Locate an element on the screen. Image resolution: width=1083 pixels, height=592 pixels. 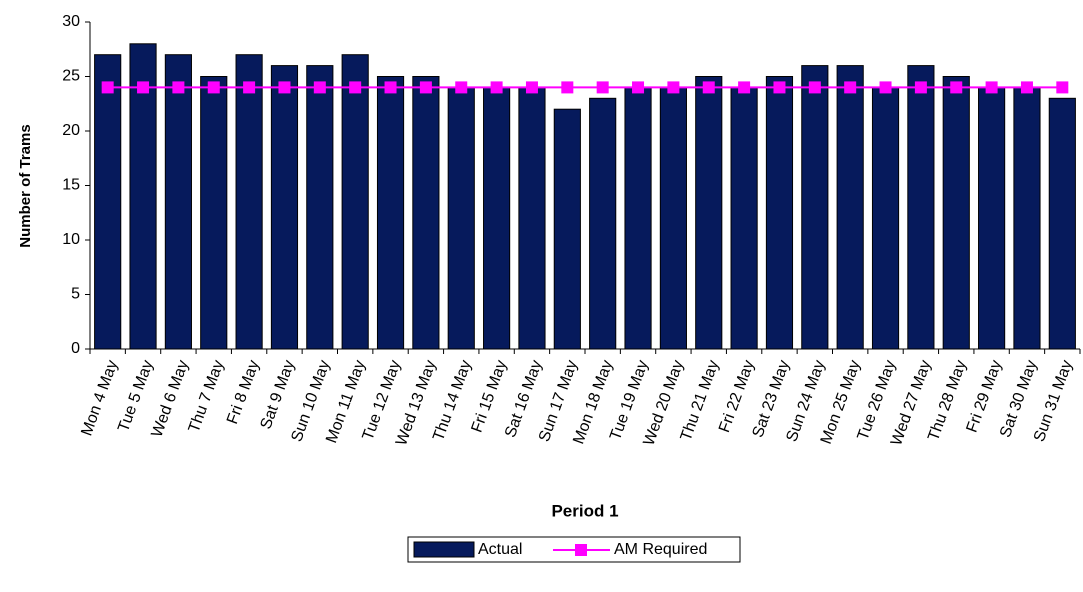
y-tick-label: 30 is located at coordinates (71, 21).